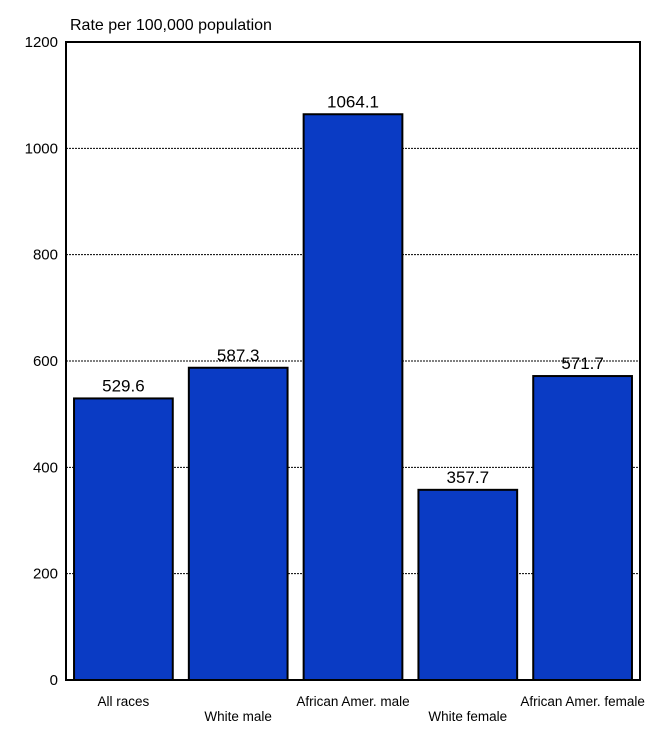  I want to click on y-tick-label: 400, so click(45, 467).